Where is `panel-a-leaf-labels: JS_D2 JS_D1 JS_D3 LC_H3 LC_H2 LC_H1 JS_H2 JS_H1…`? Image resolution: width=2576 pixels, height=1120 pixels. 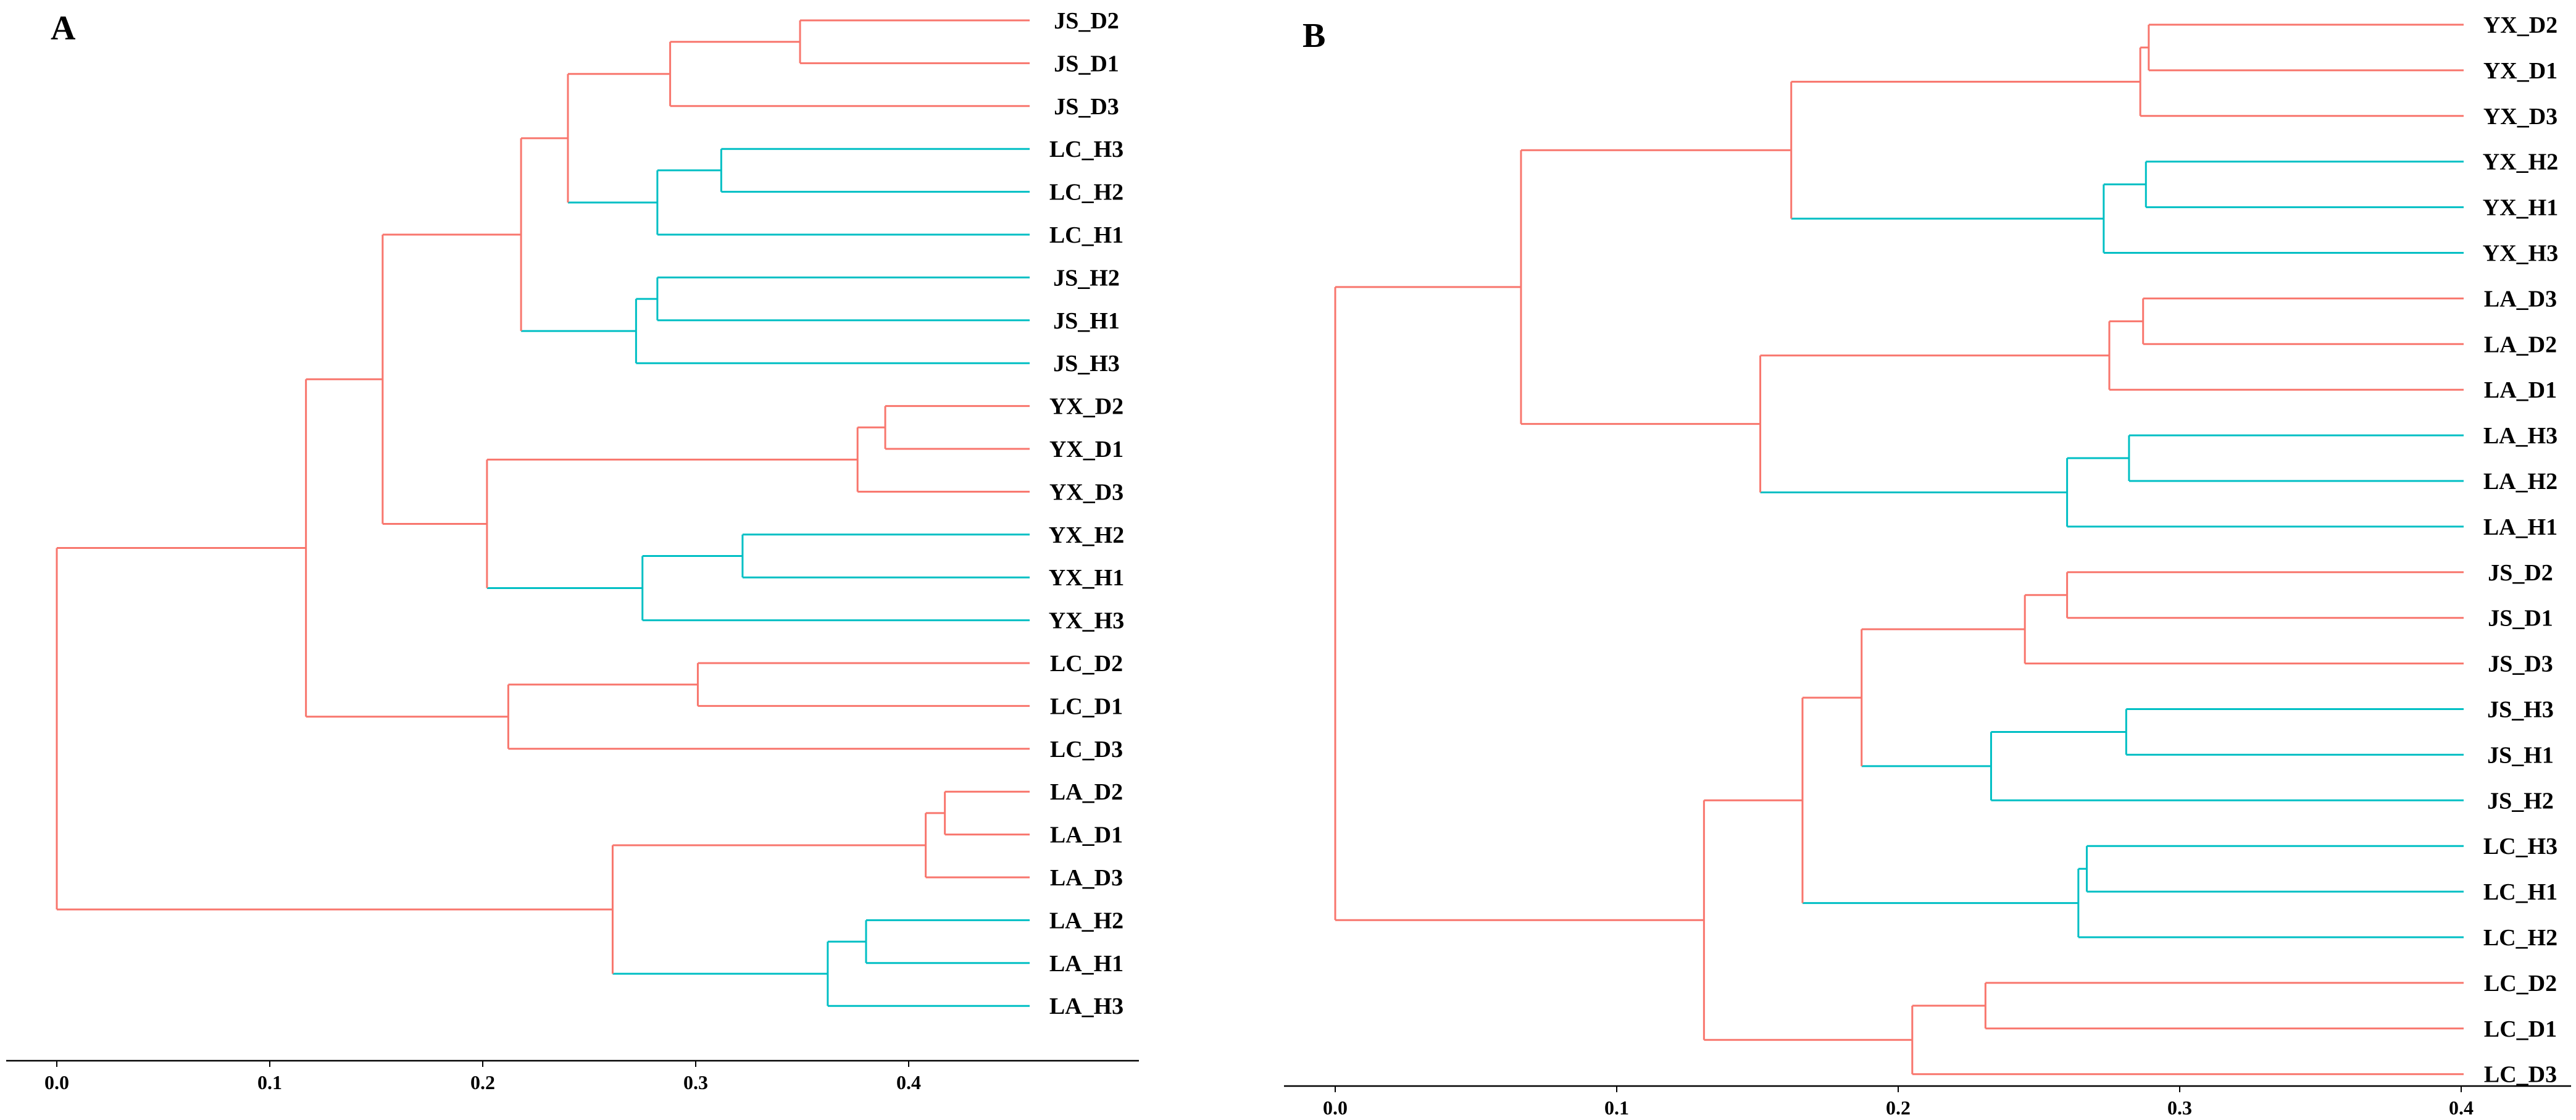 panel-a-leaf-labels: JS_D2 JS_D1 JS_D3 LC_H3 LC_H2 LC_H1 JS_H2 JS_H1… is located at coordinates (1087, 513).